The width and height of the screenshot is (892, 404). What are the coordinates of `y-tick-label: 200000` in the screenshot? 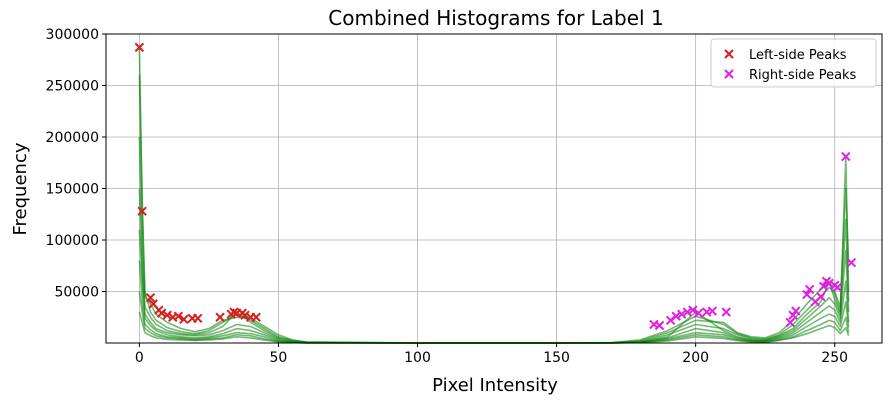 It's located at (72, 138).